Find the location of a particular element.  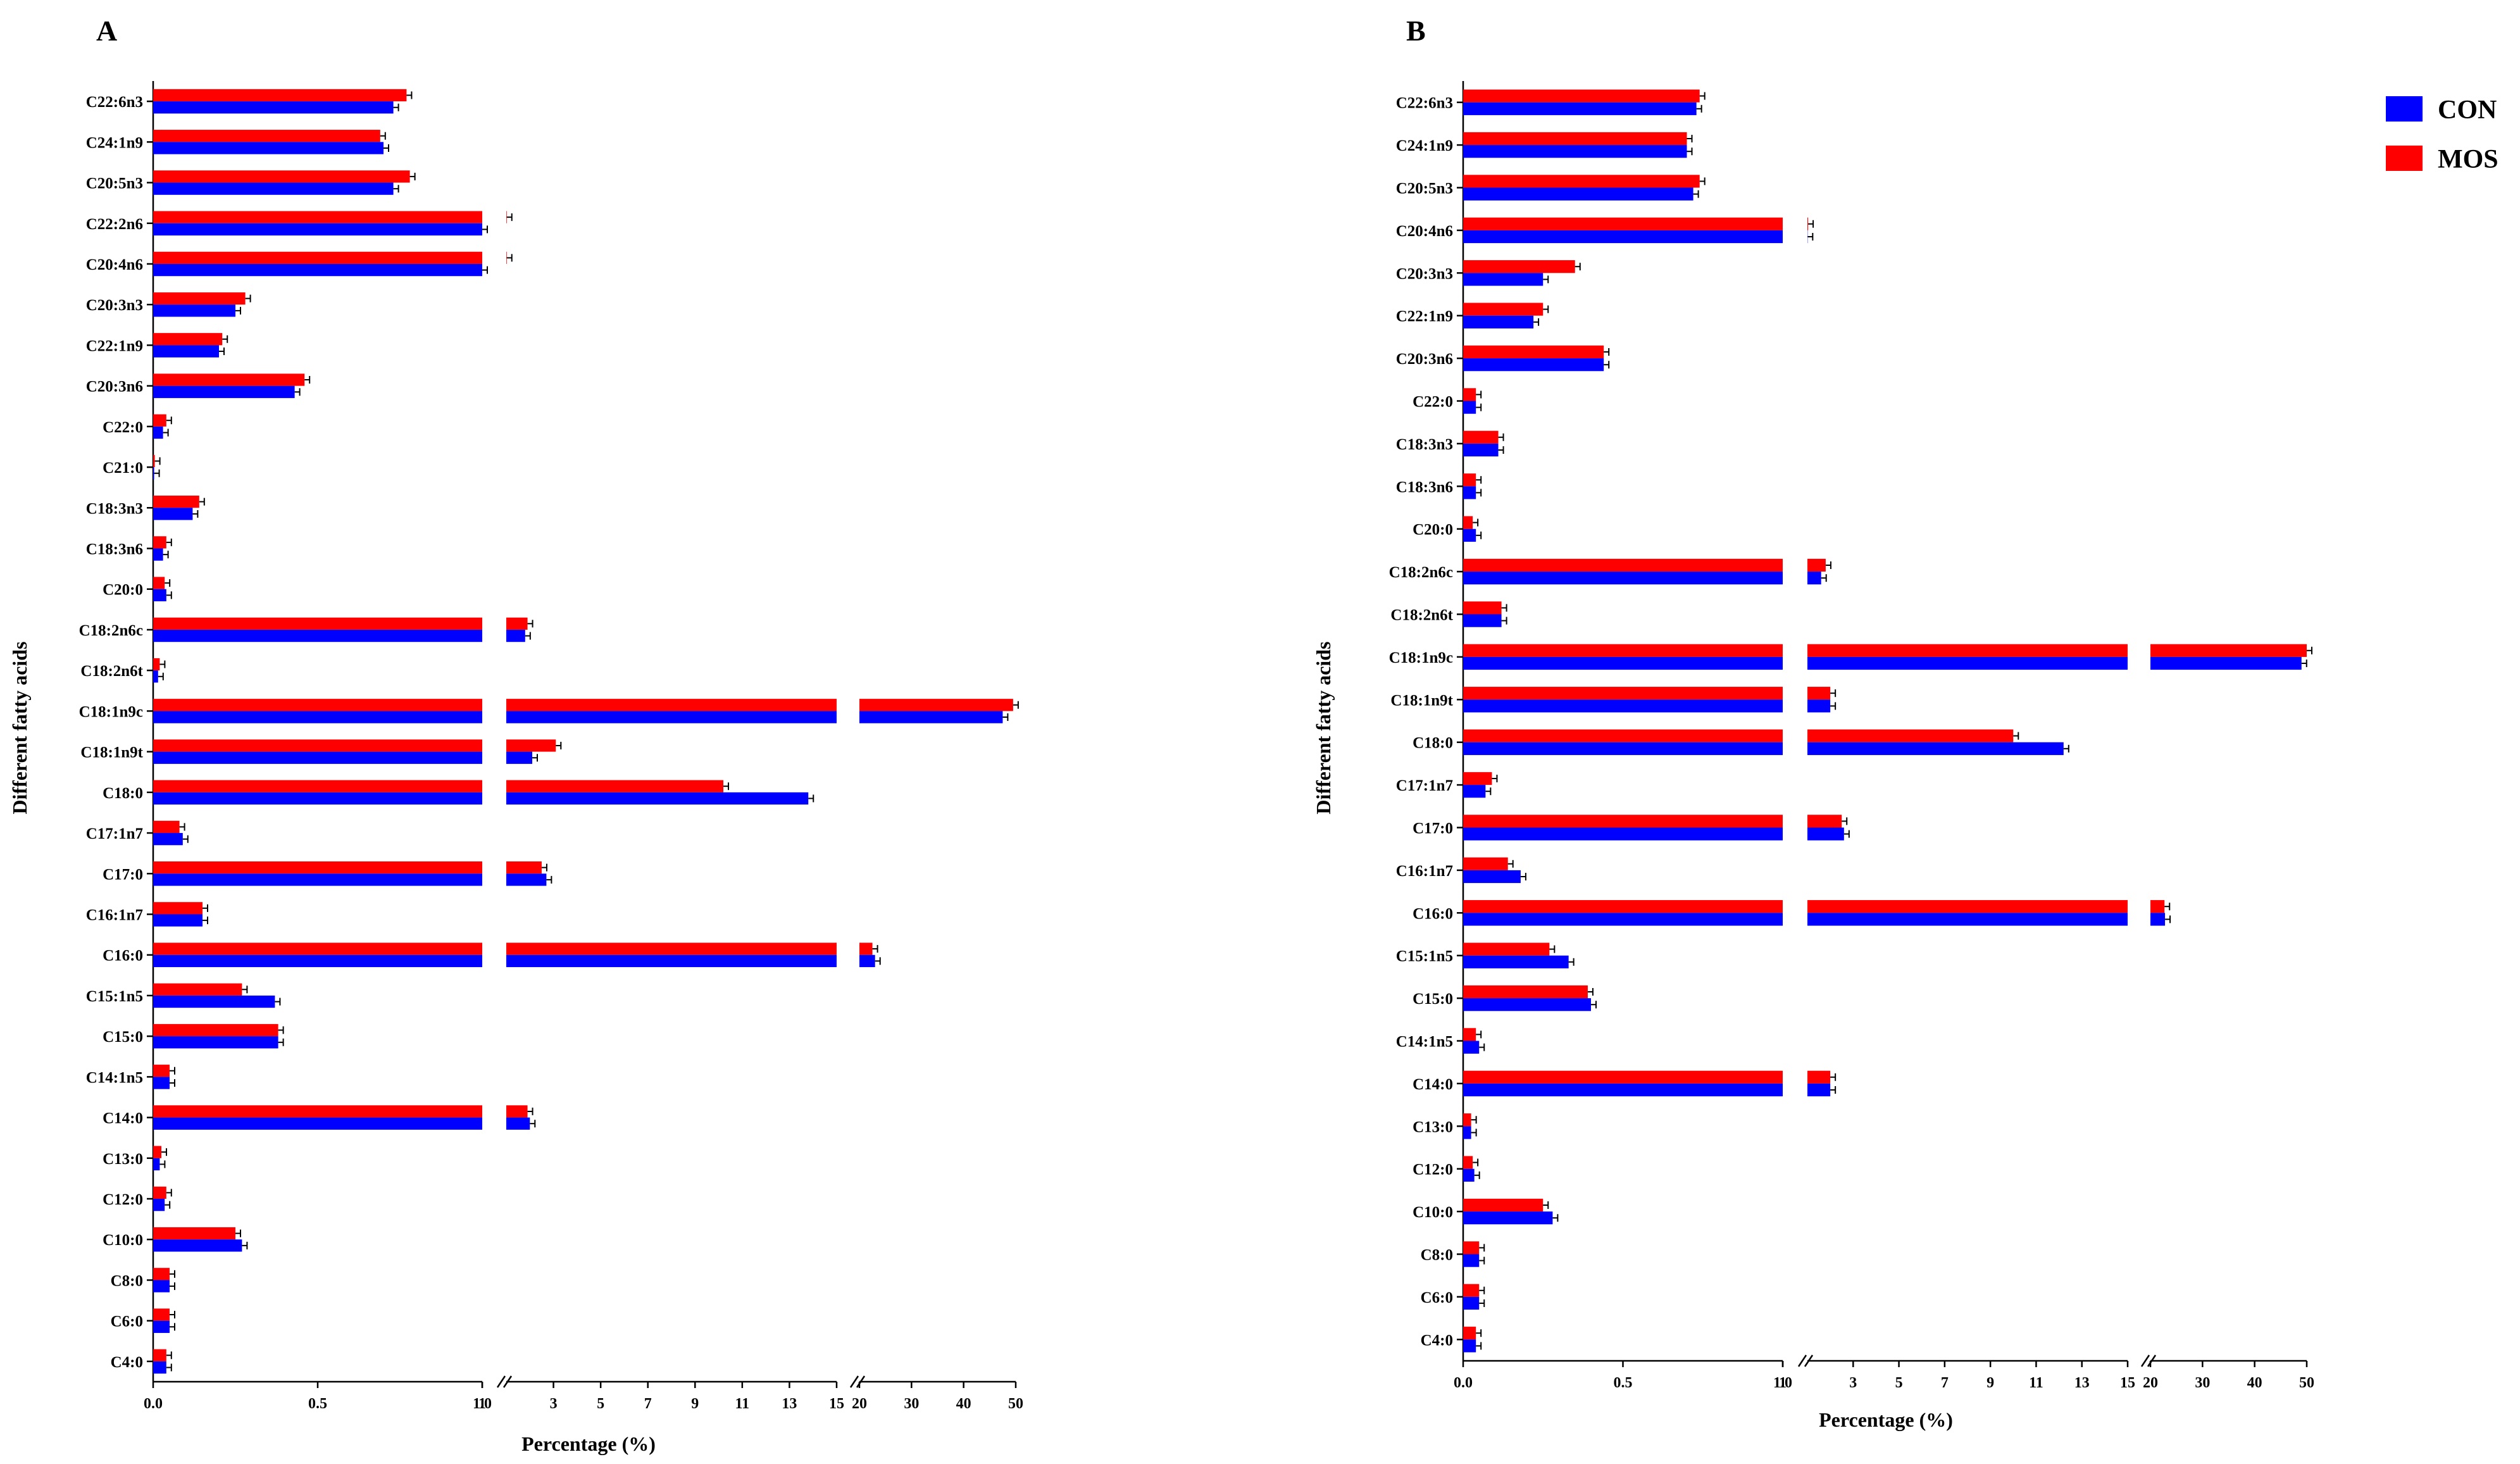

panel-b-category-label: C18:3n3 is located at coordinates (1424, 444).